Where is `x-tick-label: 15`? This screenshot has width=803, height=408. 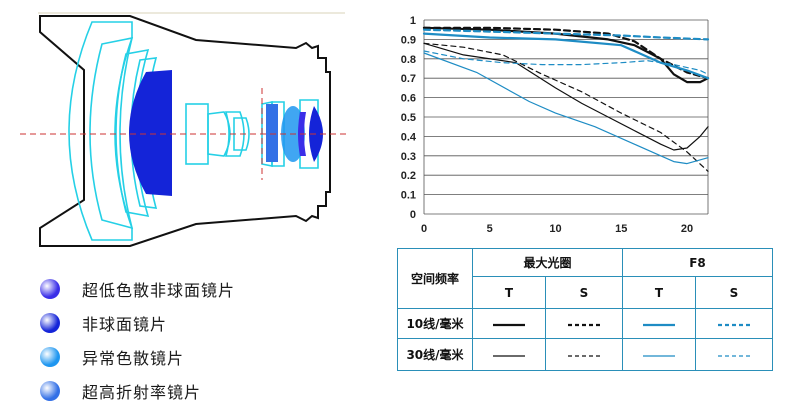 x-tick-label: 15 is located at coordinates (621, 229).